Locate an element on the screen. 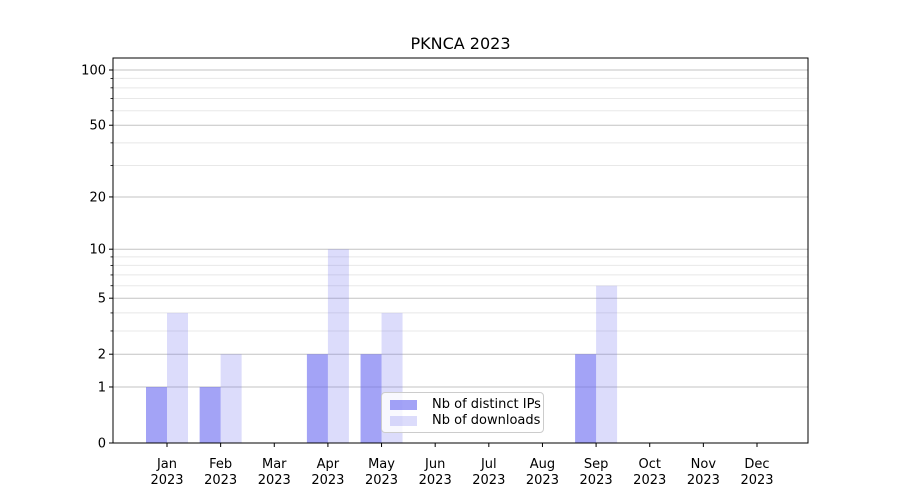 The image size is (900, 500). x-tick-label-month: Mar is located at coordinates (274, 464).